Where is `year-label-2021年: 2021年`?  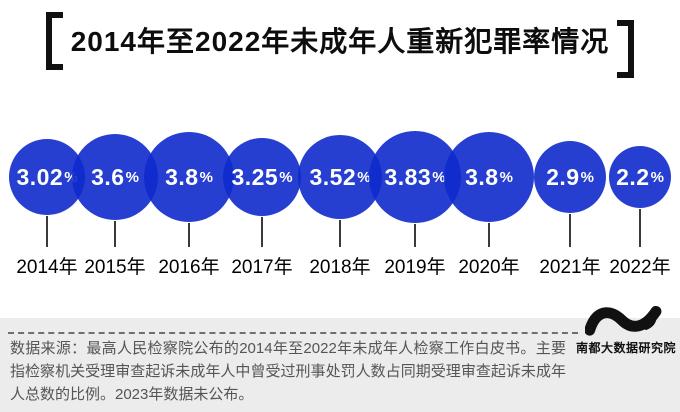
year-label-2021年: 2021年 is located at coordinates (570, 267).